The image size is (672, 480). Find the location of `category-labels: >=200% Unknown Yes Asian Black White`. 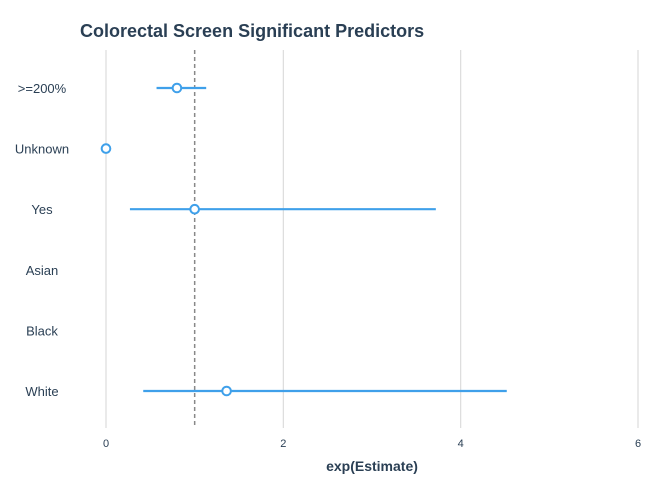

category-labels: >=200% Unknown Yes Asian Black White is located at coordinates (42, 240).